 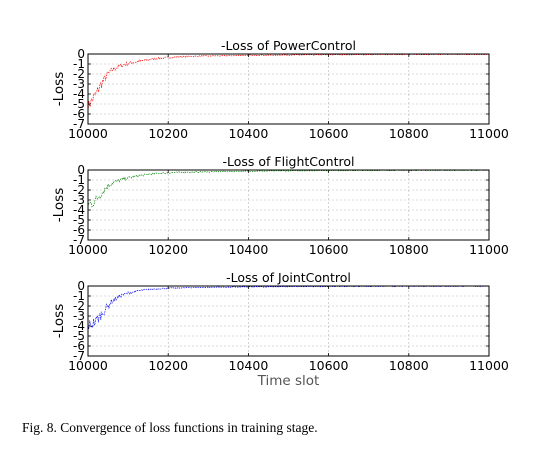 What do you see at coordinates (288, 381) in the screenshot?
I see `x-axis-label: Time slot` at bounding box center [288, 381].